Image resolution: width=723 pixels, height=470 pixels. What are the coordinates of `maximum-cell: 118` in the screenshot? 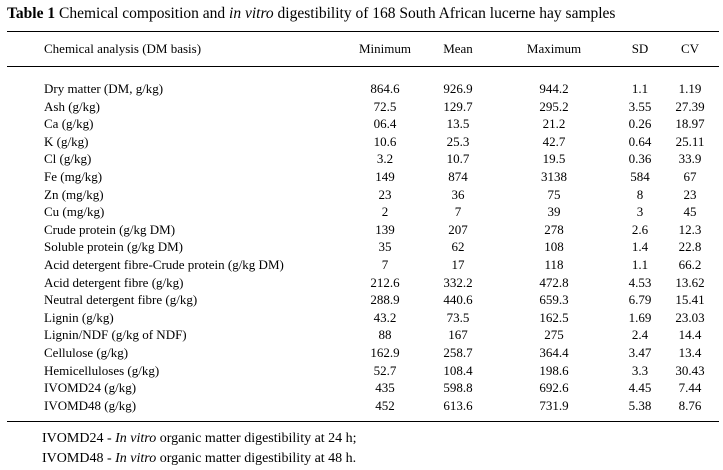 It's located at (554, 264).